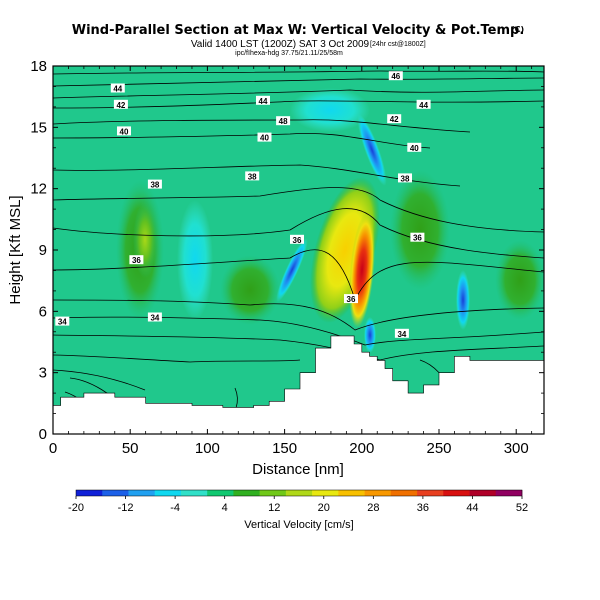 The width and height of the screenshot is (600, 600). What do you see at coordinates (472, 508) in the screenshot?
I see `colorbar-tick-label: 44` at bounding box center [472, 508].